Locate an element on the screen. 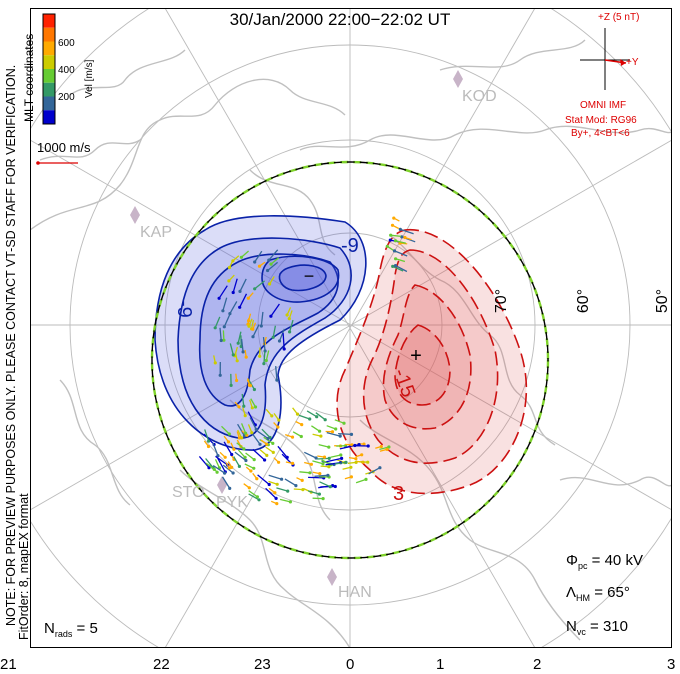  plot-title: 30/Jan/2000 22:00−22:02 UT is located at coordinates (340, 19).